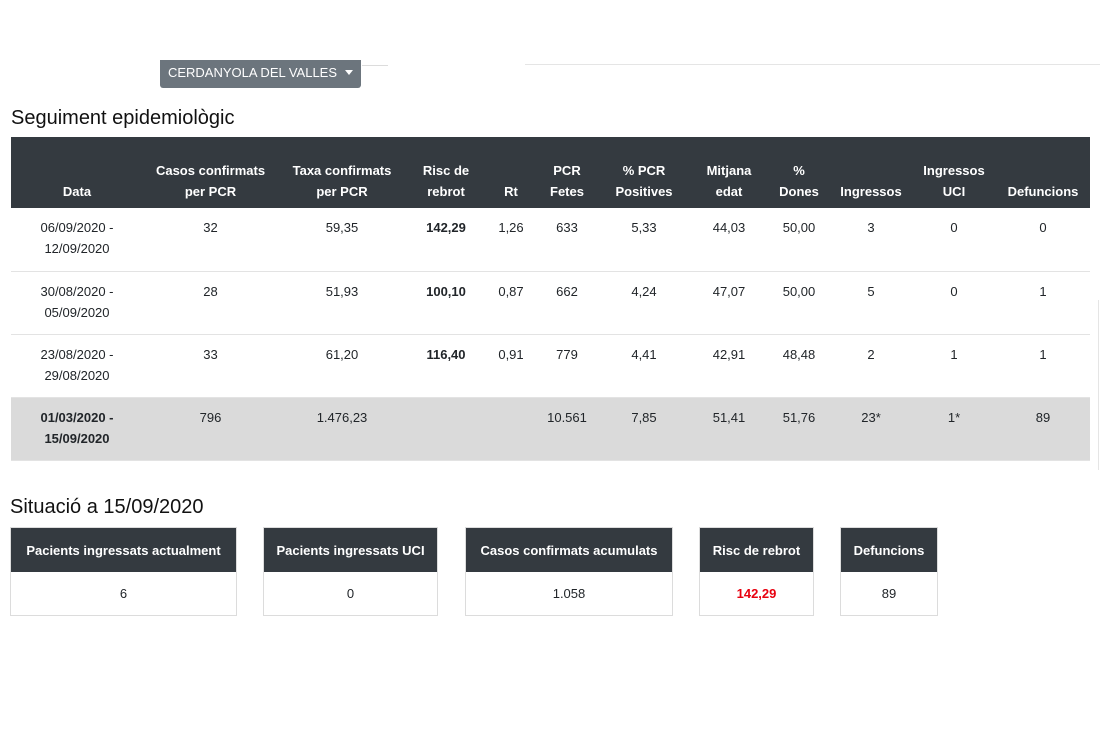 This screenshot has height=730, width=1100. I want to click on stat-card-label: Casos confirmats acumulats, so click(569, 550).